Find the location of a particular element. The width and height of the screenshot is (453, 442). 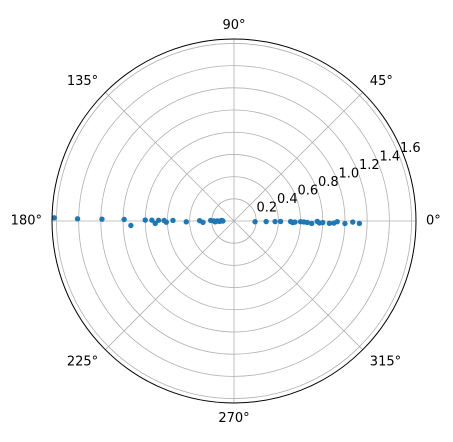

r-tick-label-4: 1.0 is located at coordinates (349, 174).